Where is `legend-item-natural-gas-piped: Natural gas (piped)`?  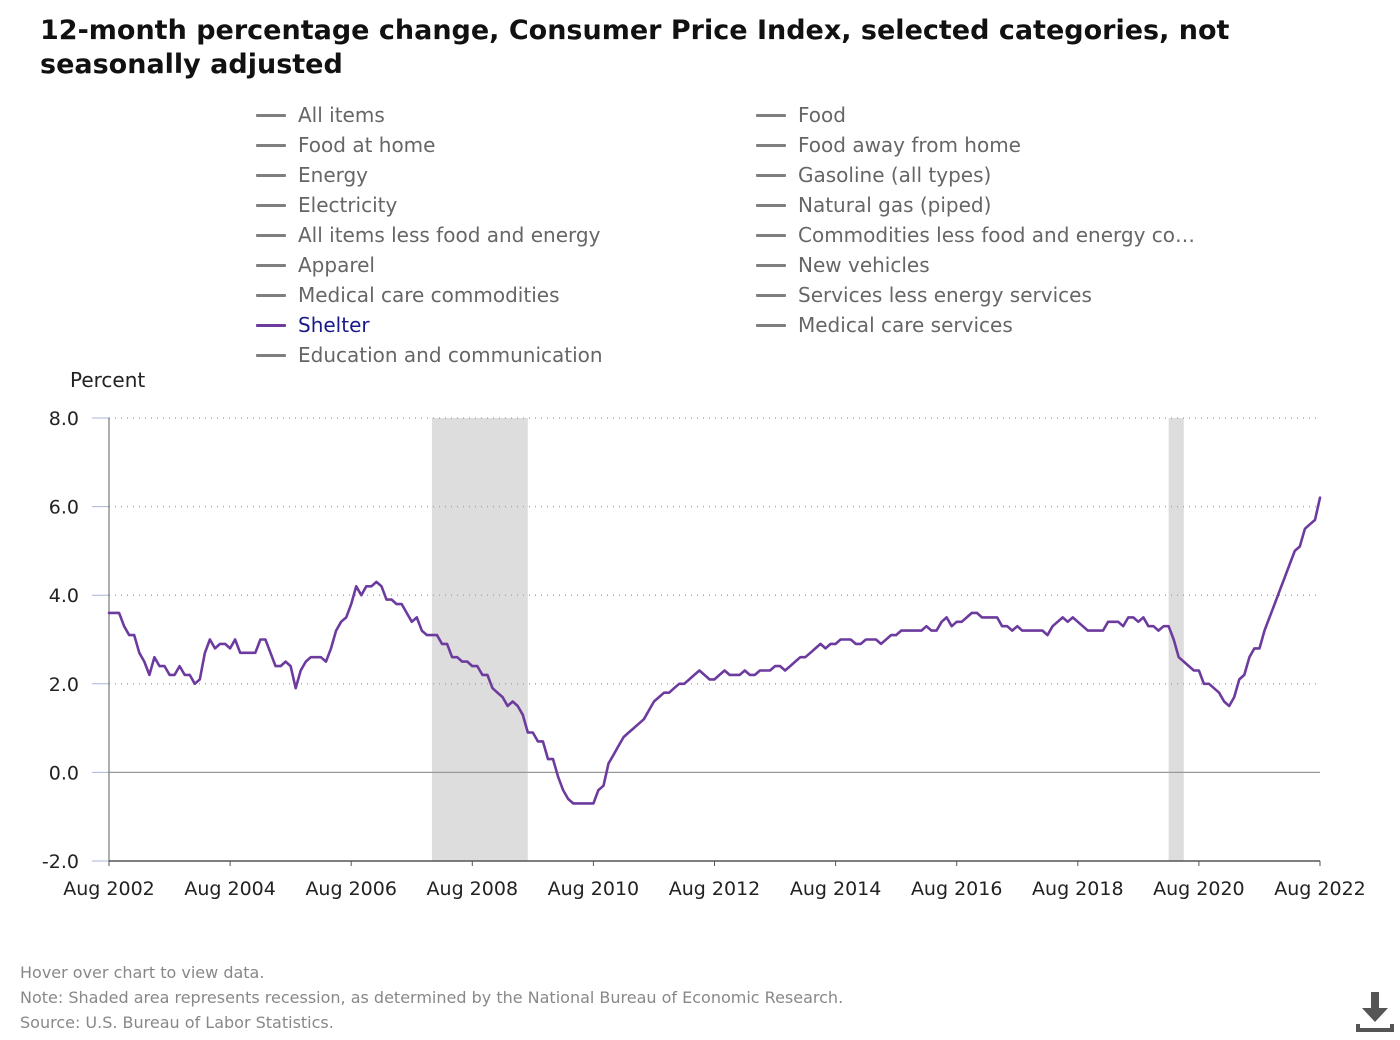
legend-item-natural-gas-piped: Natural gas (piped) is located at coordinates (873, 205).